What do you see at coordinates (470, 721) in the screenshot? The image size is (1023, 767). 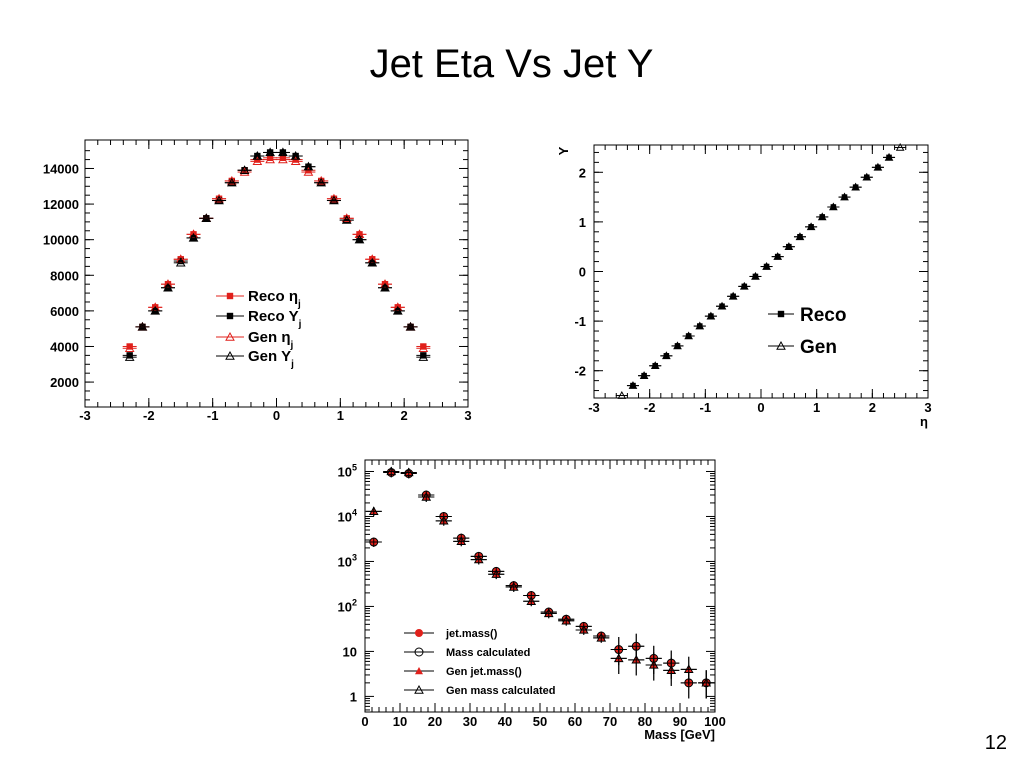 I see `x-tick-label: 30` at bounding box center [470, 721].